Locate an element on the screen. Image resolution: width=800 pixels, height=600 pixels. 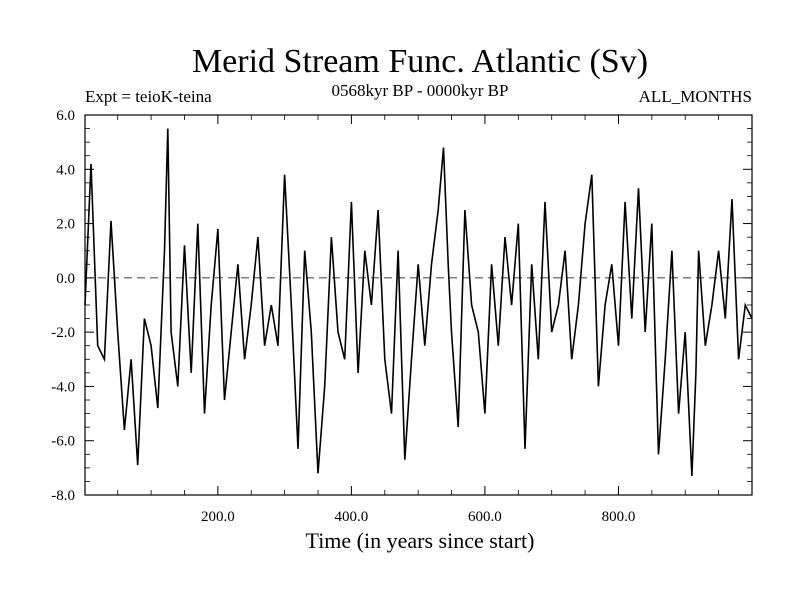
y-tick-label: 0.0 is located at coordinates (65, 279).